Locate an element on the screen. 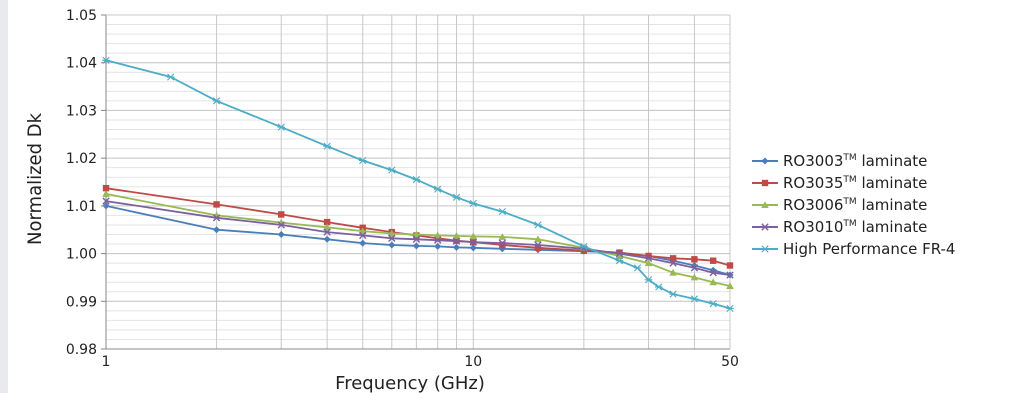 The height and width of the screenshot is (393, 1036). left-edge-strip is located at coordinates (4, 196).